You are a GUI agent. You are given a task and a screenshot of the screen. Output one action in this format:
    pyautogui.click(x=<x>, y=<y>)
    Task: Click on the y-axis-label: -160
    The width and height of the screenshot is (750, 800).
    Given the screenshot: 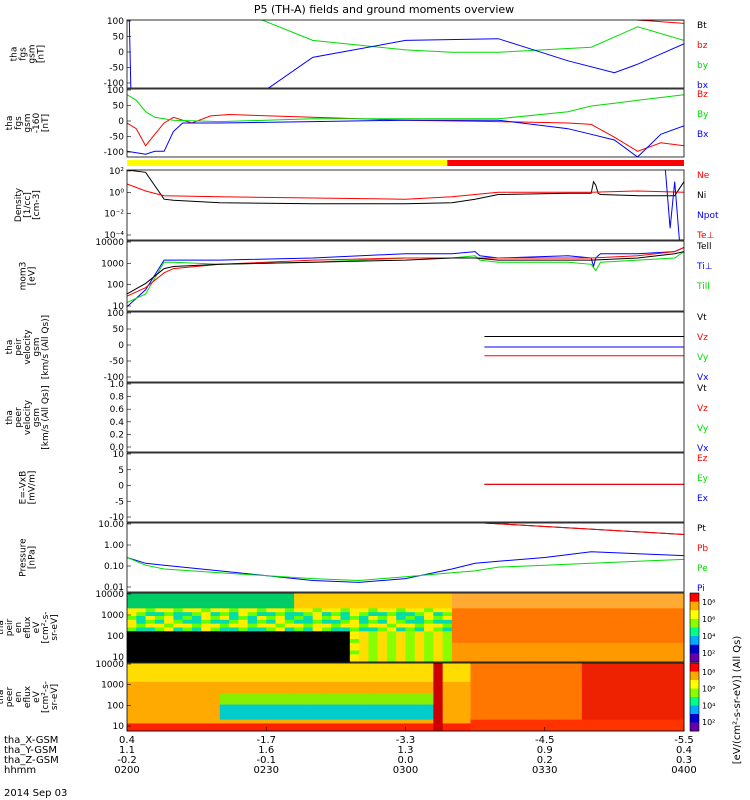 What is the action you would take?
    pyautogui.click(x=37, y=123)
    